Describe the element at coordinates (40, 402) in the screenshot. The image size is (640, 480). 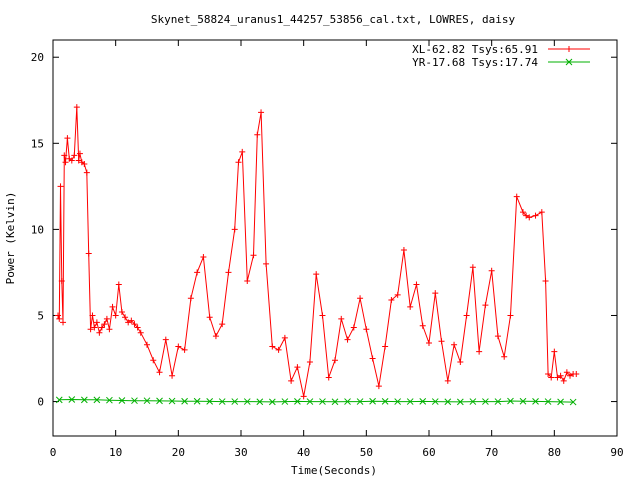
I see `y-tick-label: 0` at that location.